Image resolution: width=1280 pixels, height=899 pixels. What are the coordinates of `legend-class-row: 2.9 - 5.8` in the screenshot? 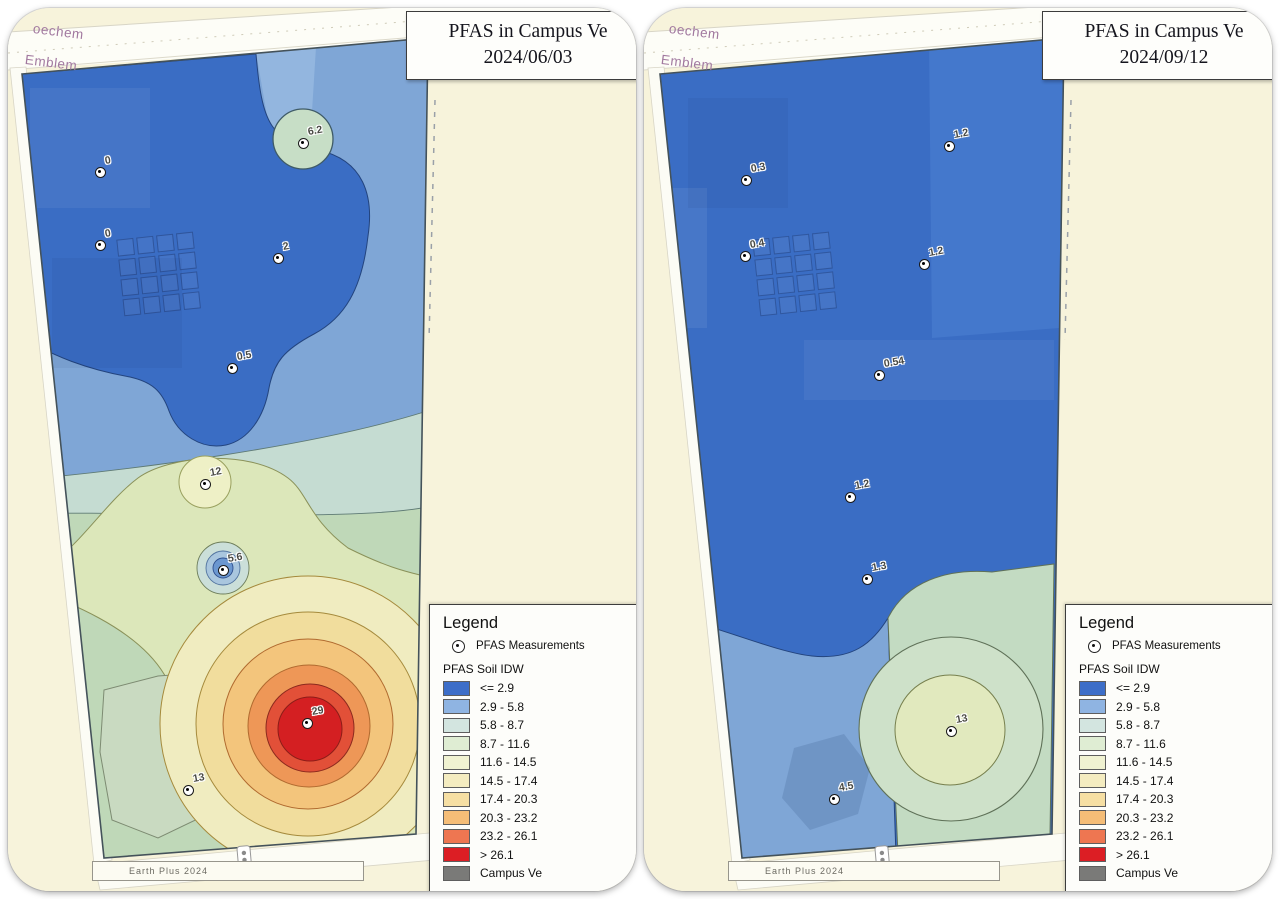 It's located at (1173, 706).